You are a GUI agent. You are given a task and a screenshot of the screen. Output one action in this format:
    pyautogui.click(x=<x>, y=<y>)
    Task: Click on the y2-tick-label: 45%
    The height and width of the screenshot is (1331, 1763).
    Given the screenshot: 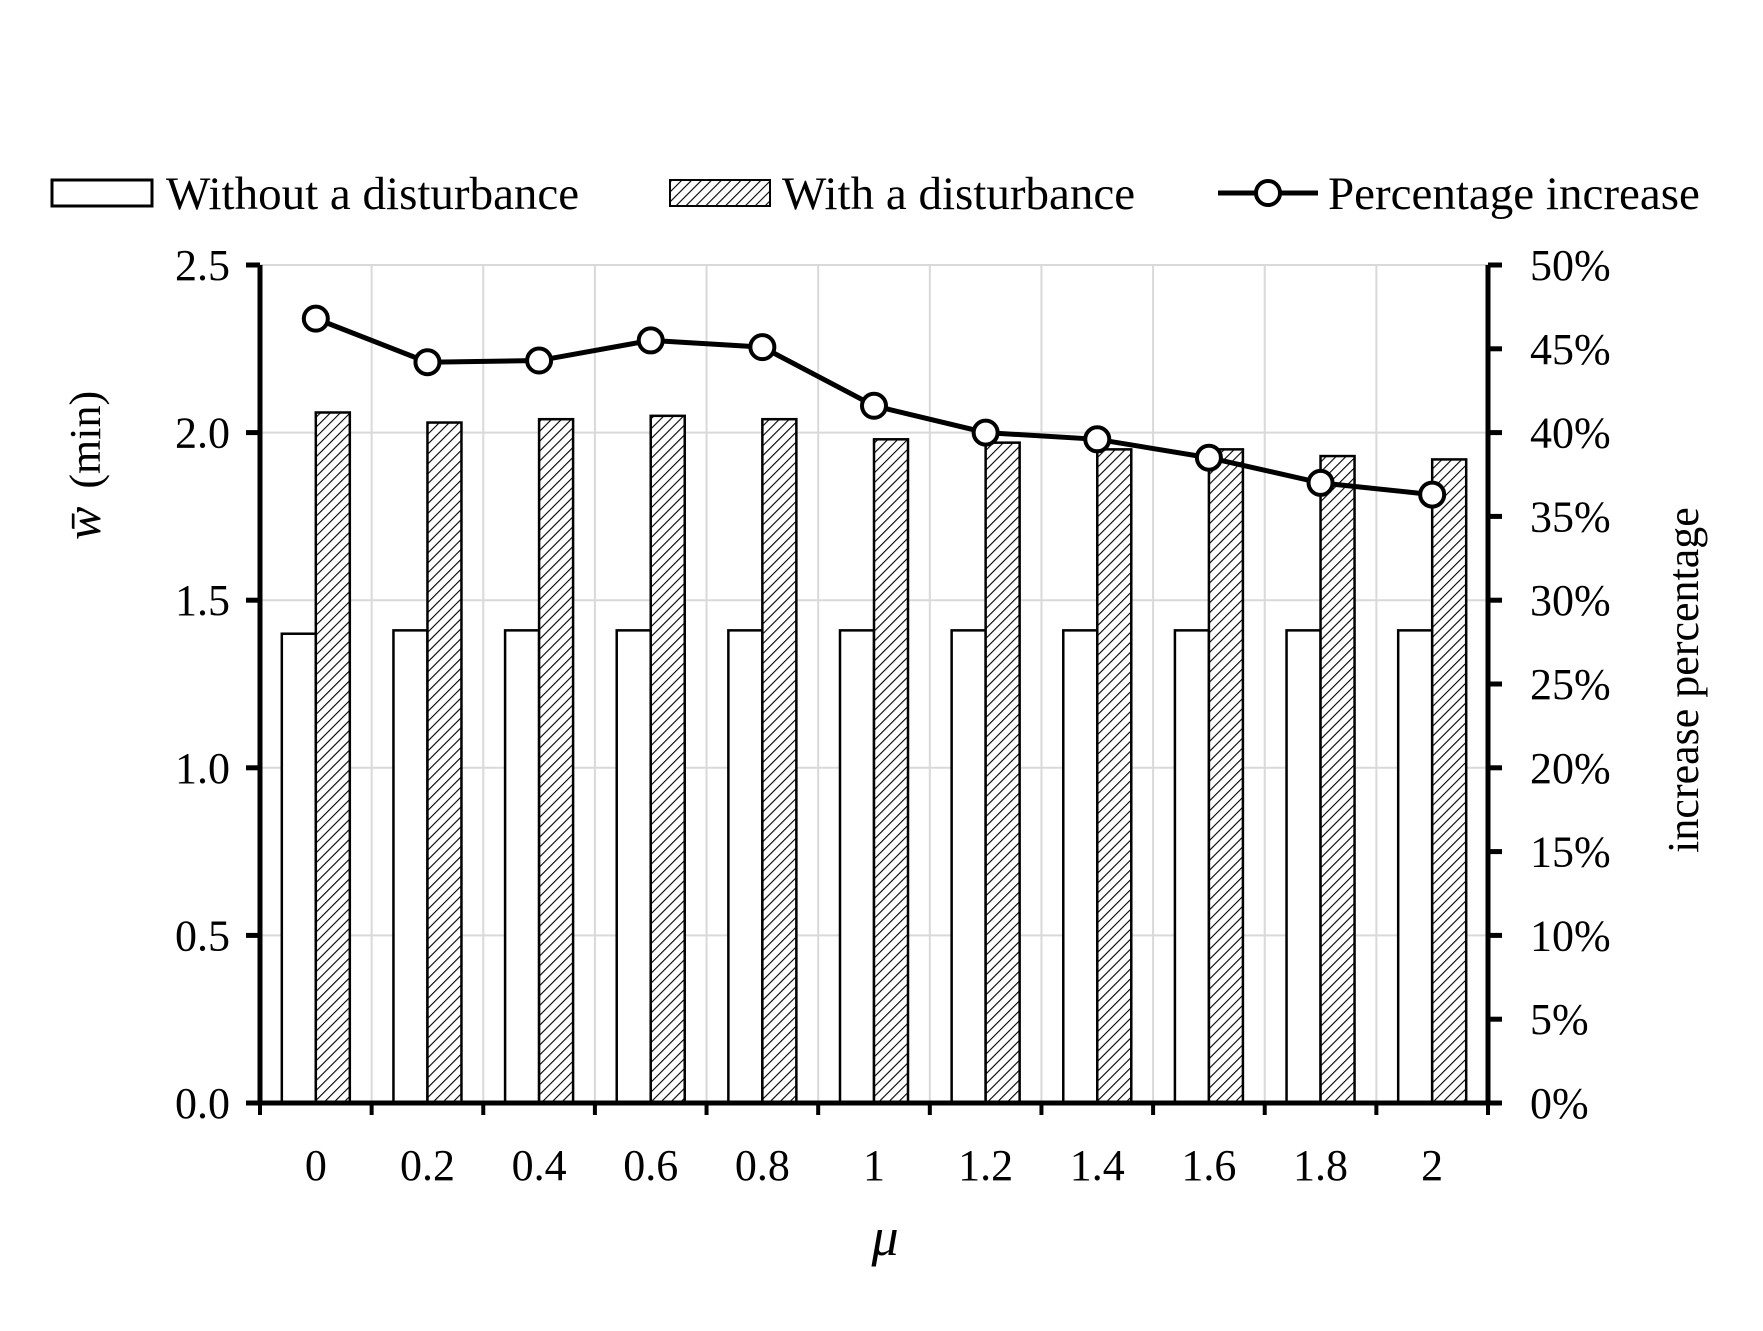 What is the action you would take?
    pyautogui.click(x=1570, y=349)
    